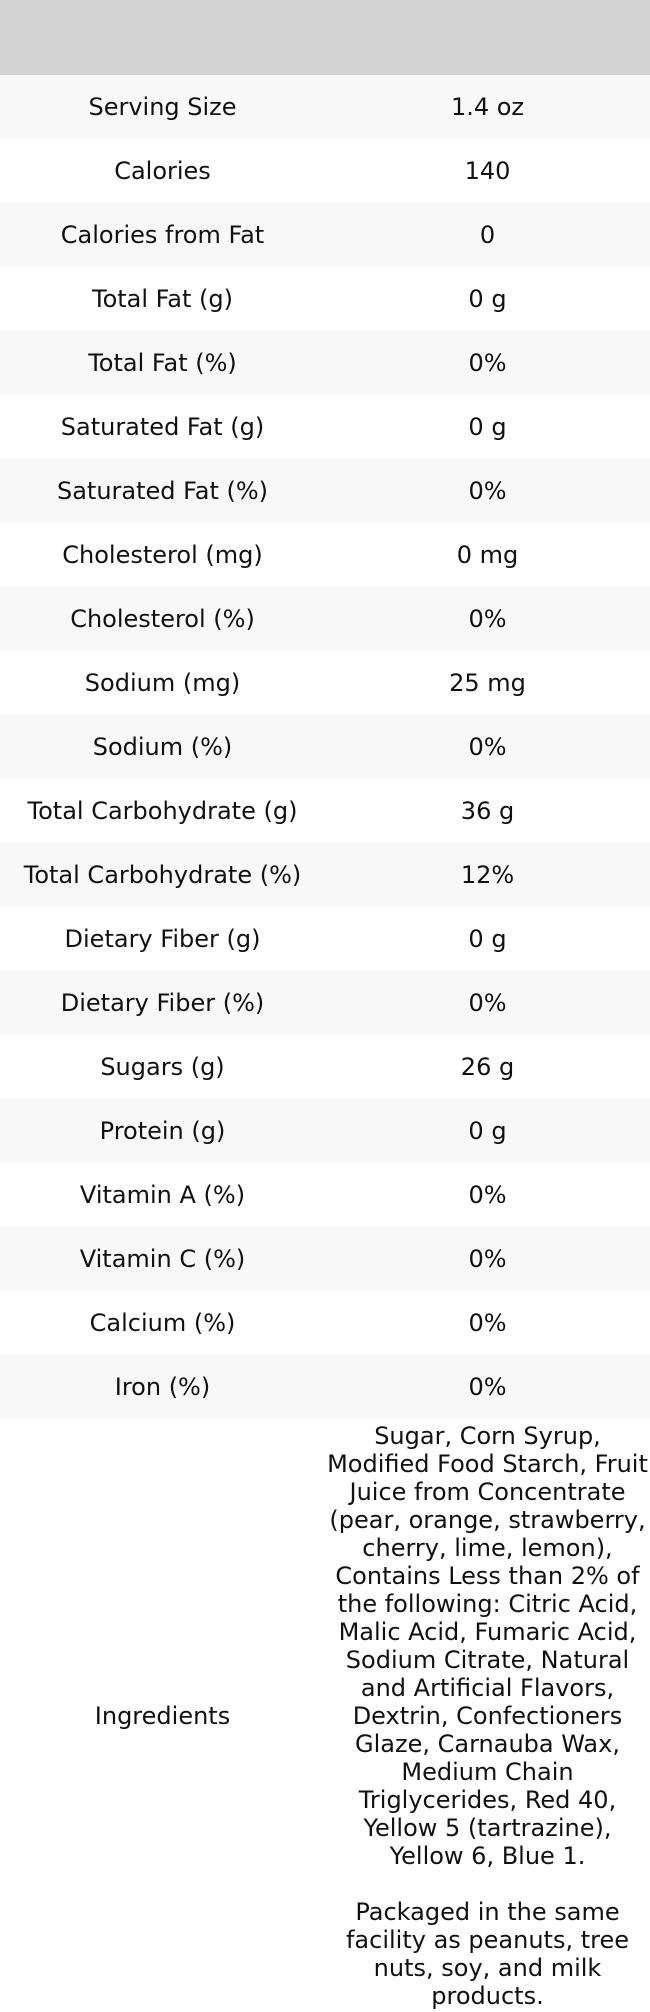 Image resolution: width=650 pixels, height=2012 pixels. I want to click on row-value: 0 mg, so click(487, 555).